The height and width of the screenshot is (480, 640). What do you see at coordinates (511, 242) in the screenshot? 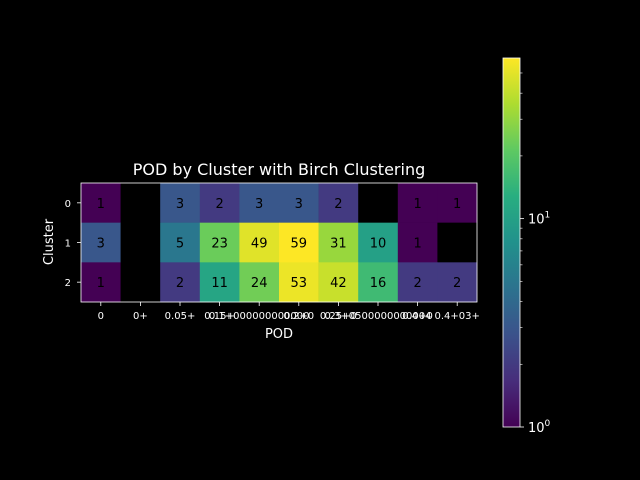
I see `colorbar` at bounding box center [511, 242].